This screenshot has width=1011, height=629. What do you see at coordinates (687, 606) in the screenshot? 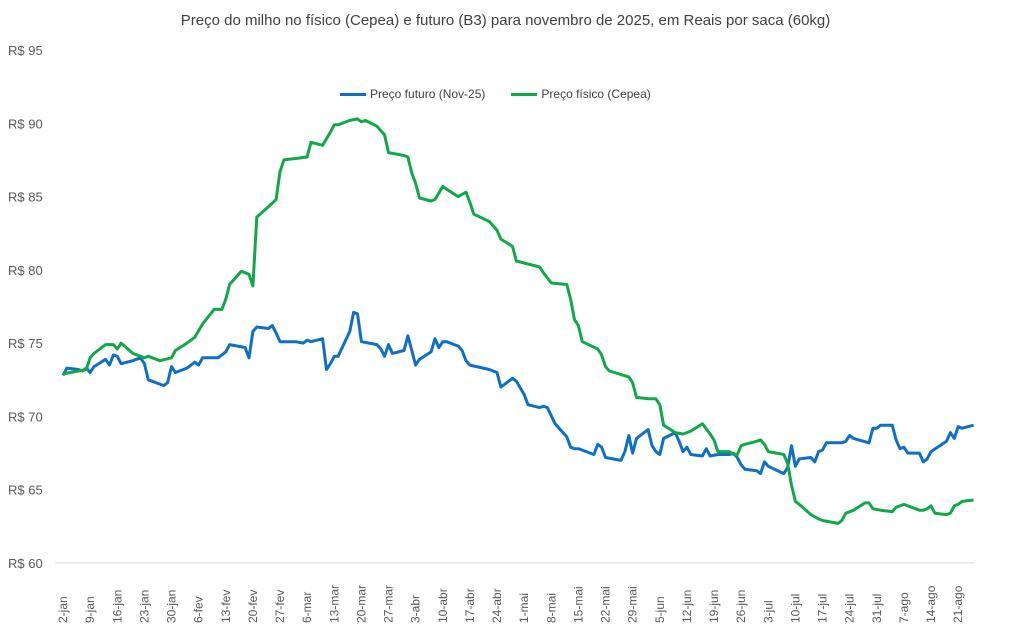
I see `x-tick-label: 12-jun` at bounding box center [687, 606].